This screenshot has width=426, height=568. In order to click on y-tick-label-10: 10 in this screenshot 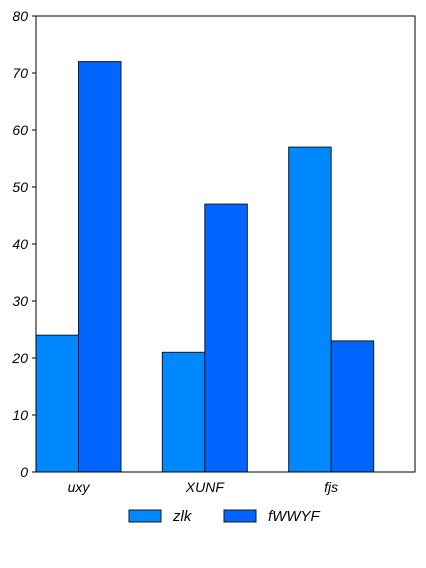, I will do `click(20, 415)`.